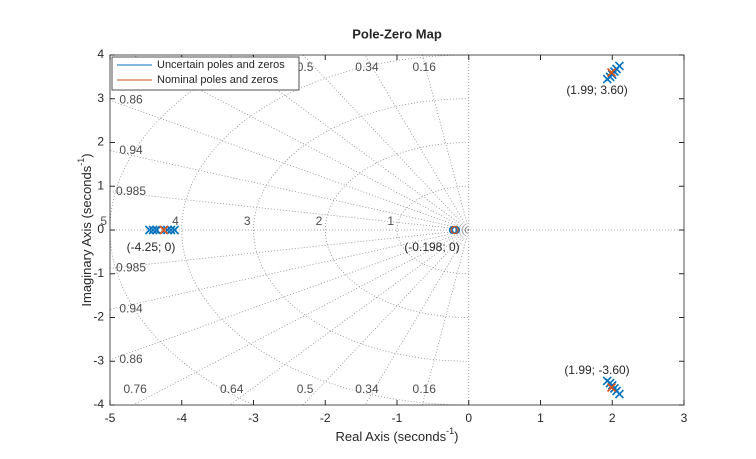 The height and width of the screenshot is (459, 756). I want to click on y-tick-label: -2, so click(98, 317).